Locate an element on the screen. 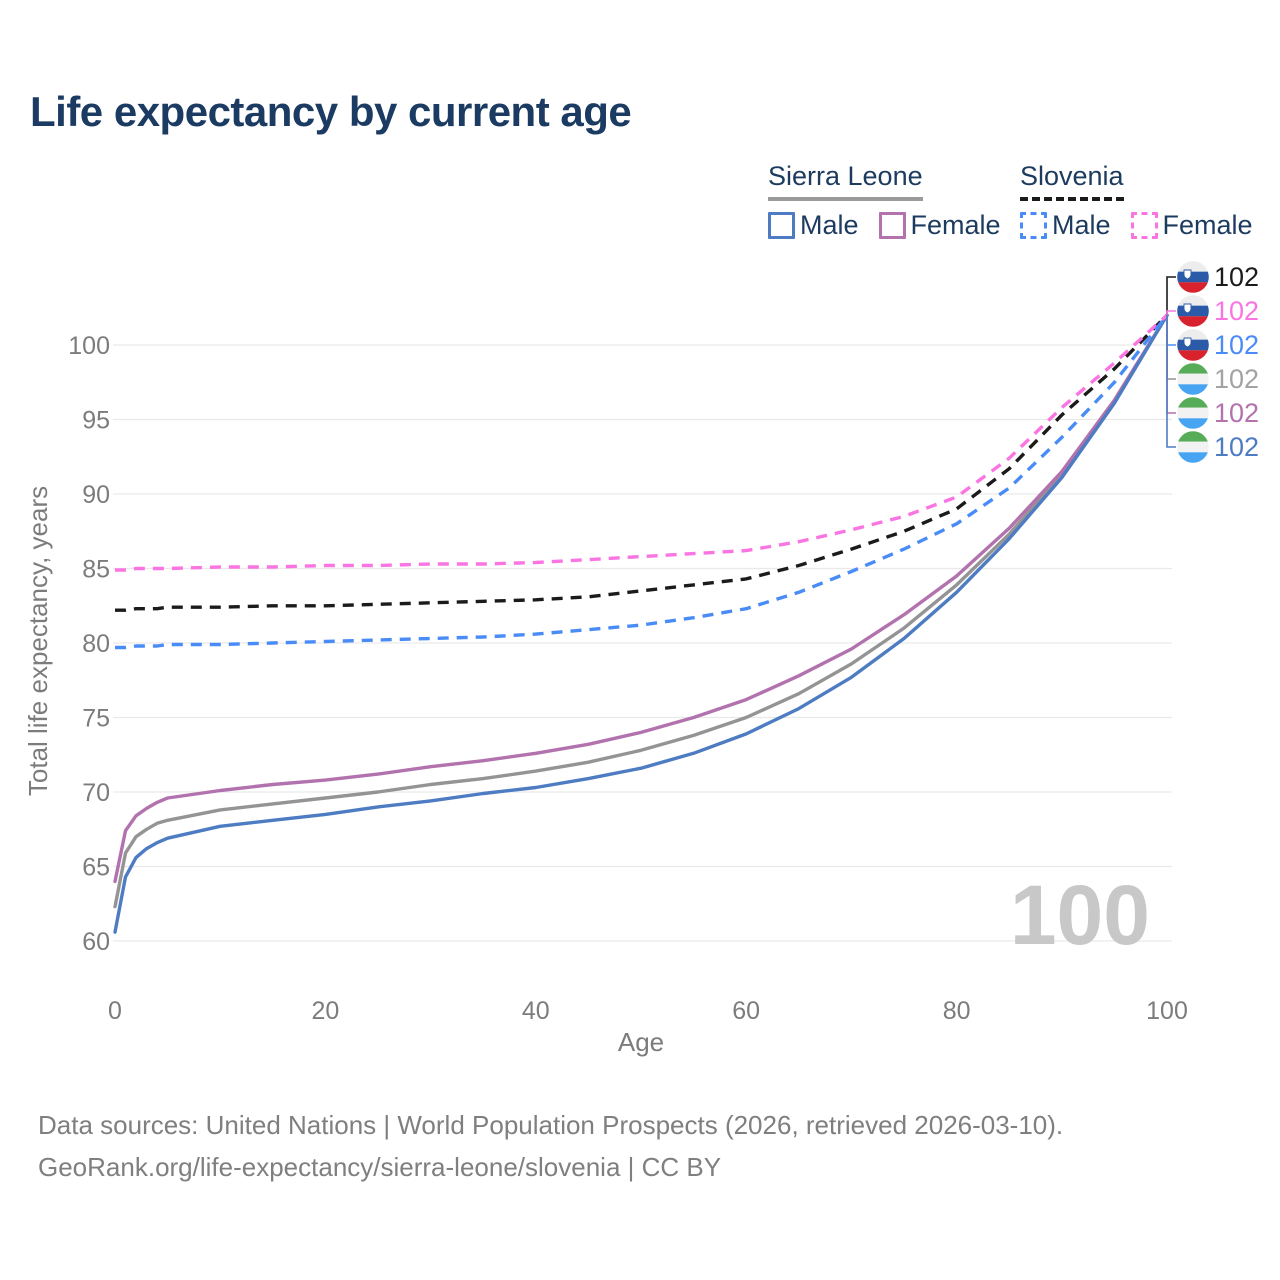 The height and width of the screenshot is (1280, 1280). x-axis-title: Age is located at coordinates (641, 1042).